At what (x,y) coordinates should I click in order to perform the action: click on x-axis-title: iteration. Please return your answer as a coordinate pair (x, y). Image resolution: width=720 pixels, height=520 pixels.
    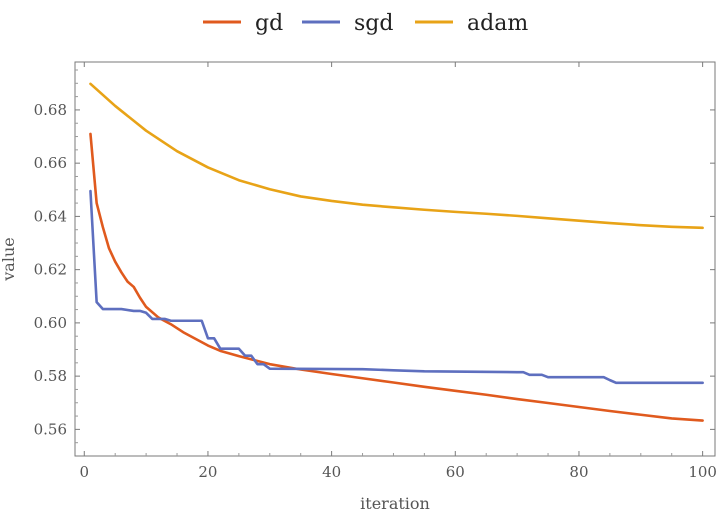
    Looking at the image, I should click on (395, 503).